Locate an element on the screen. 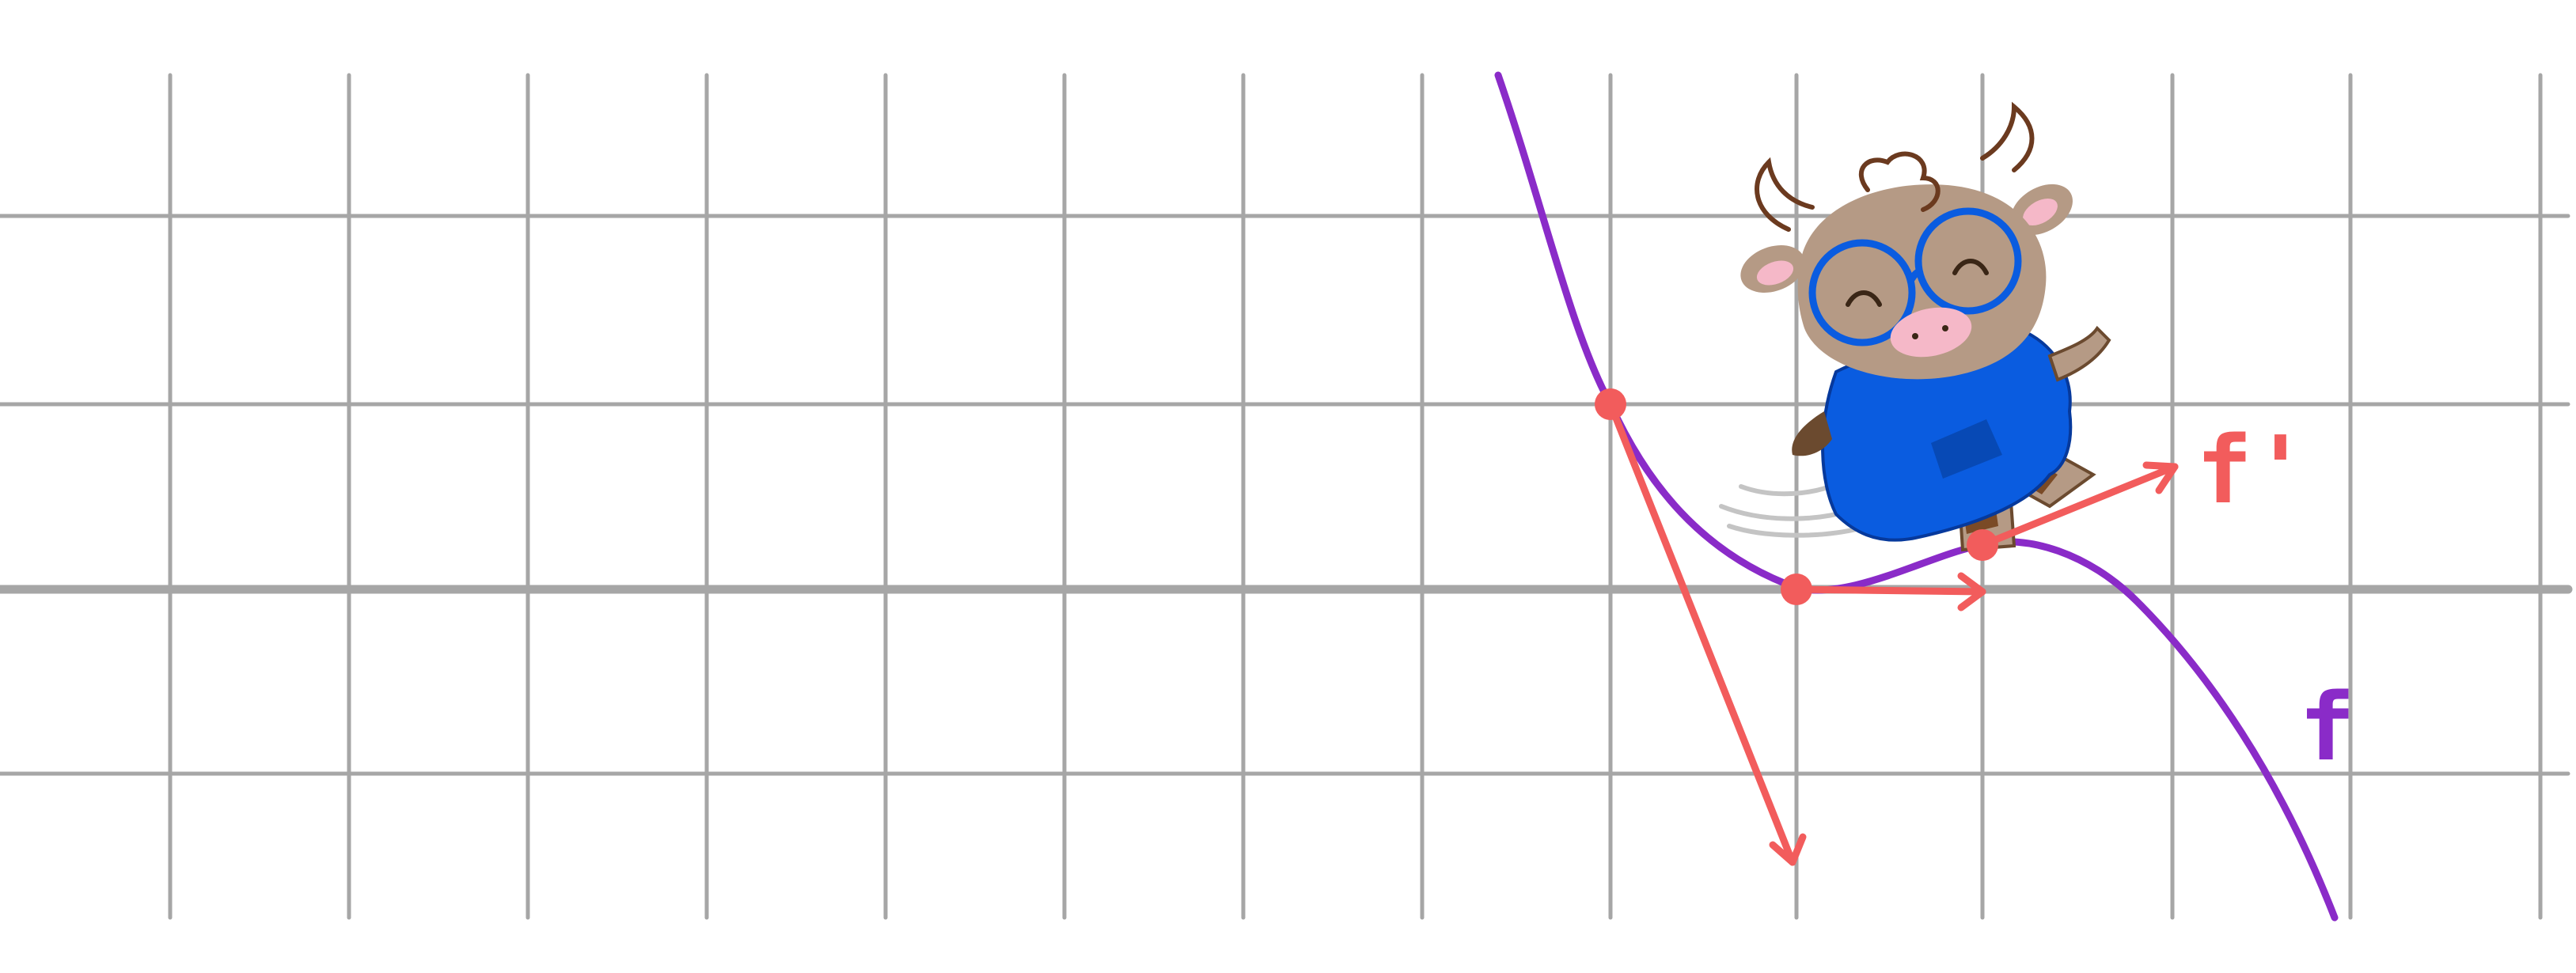 This screenshot has height=973, width=2576. cow-arm-left is located at coordinates (1812, 433).